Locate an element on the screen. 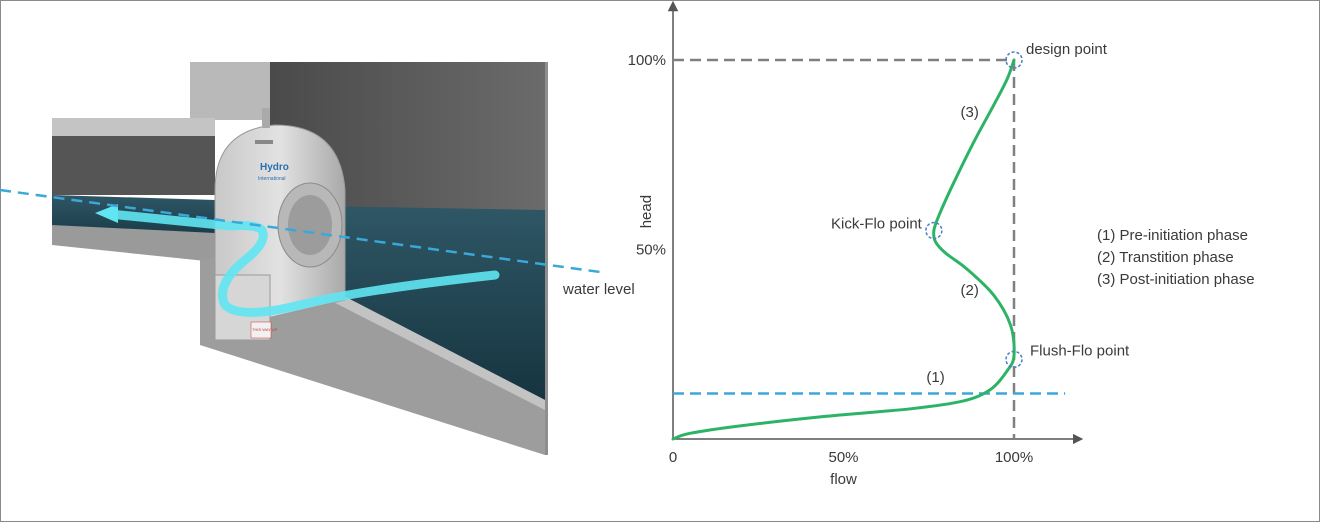  key-point-label: Kick-Flo point is located at coordinates (877, 224).